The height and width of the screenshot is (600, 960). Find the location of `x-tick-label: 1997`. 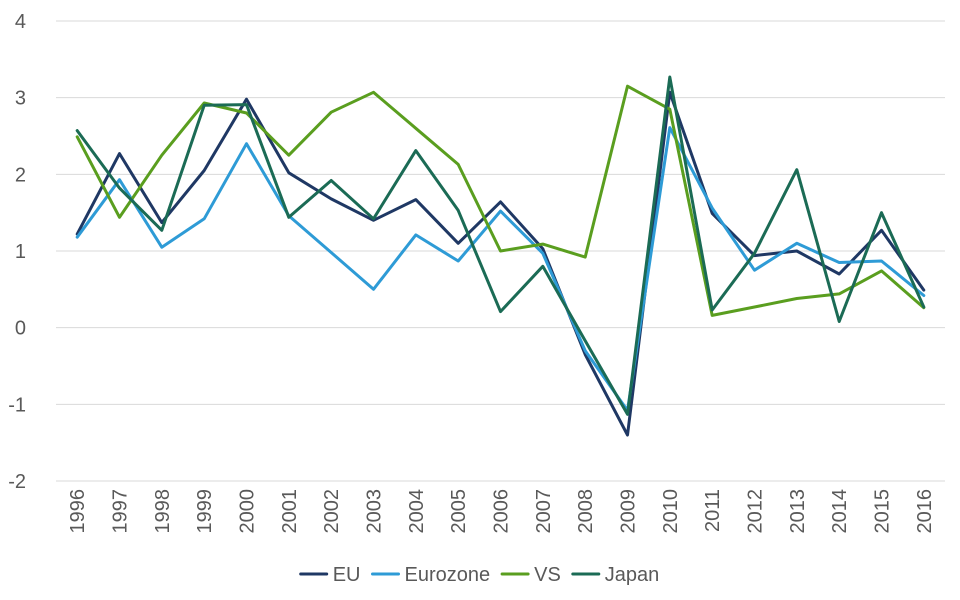

x-tick-label: 1997 is located at coordinates (121, 511).